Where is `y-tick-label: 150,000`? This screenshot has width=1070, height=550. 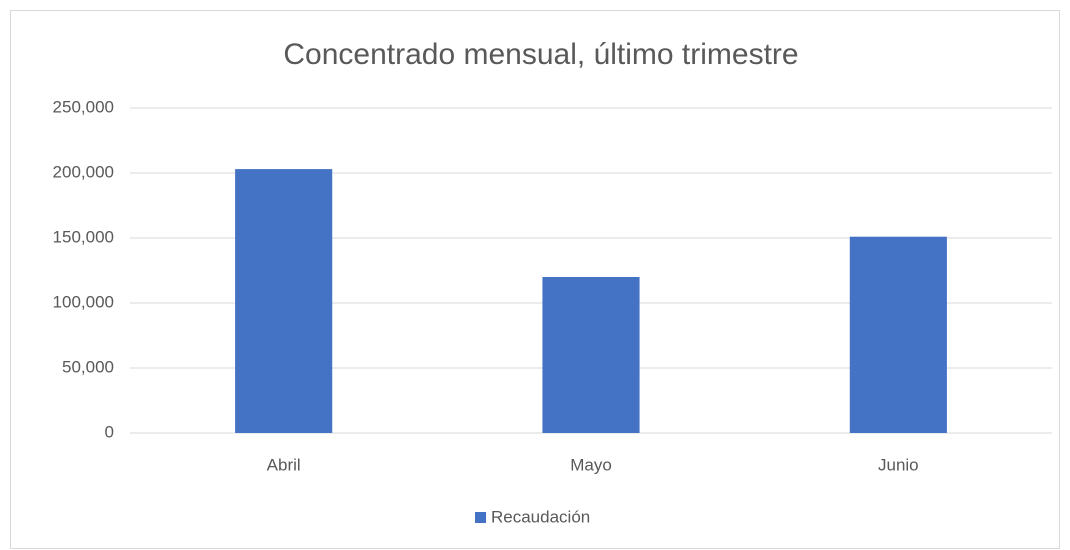 y-tick-label: 150,000 is located at coordinates (83, 236).